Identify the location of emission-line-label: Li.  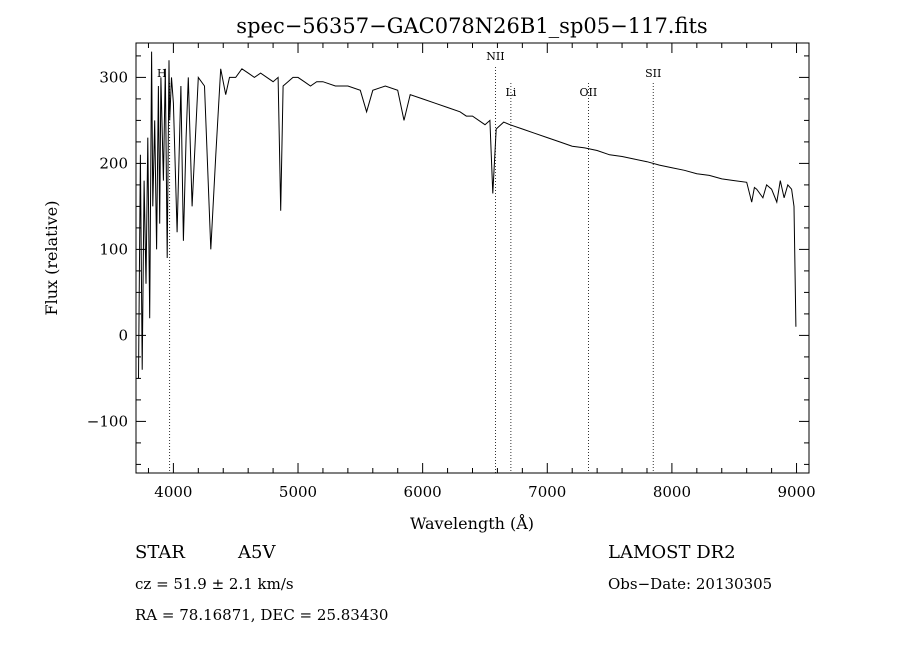
(510, 92).